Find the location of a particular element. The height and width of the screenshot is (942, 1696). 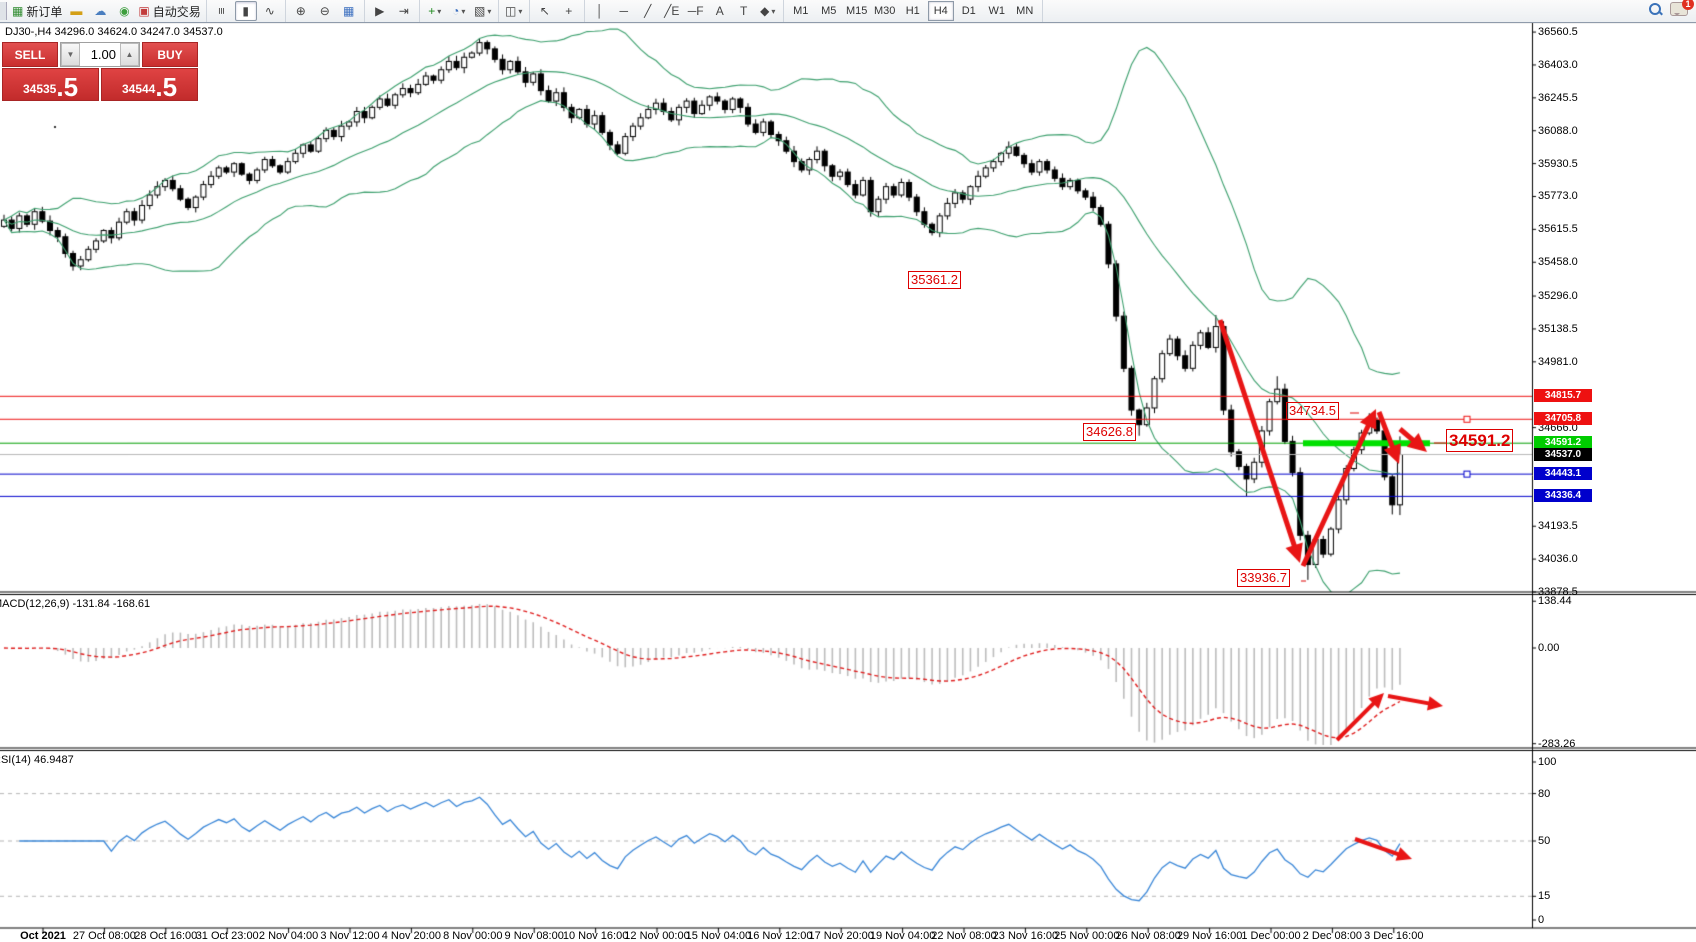

sell-button: SELL is located at coordinates (30, 54).